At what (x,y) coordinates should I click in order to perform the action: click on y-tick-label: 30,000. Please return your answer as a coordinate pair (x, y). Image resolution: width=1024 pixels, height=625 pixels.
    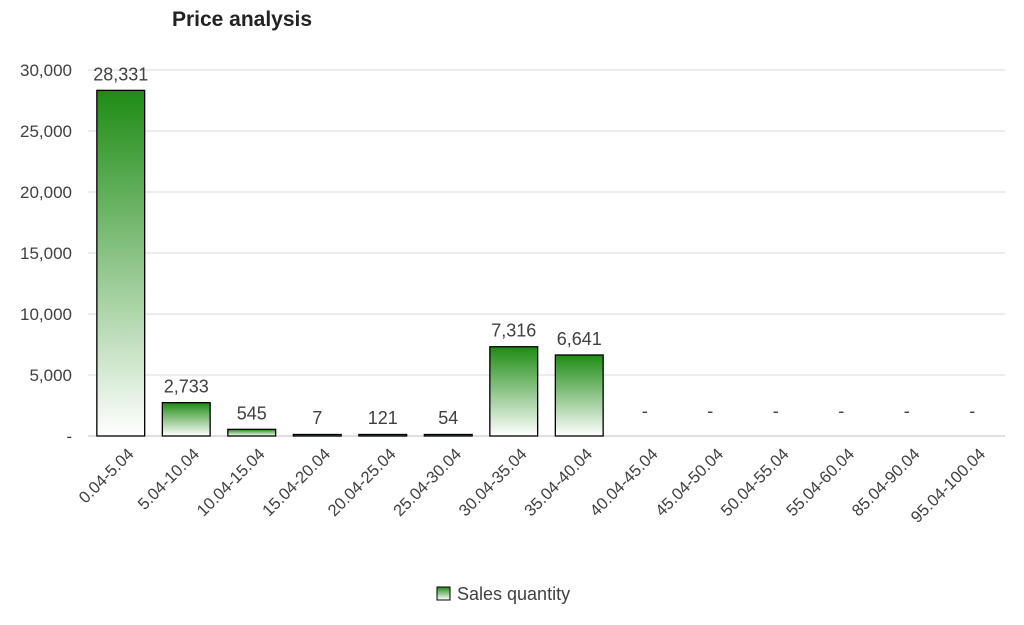
    Looking at the image, I should click on (46, 70).